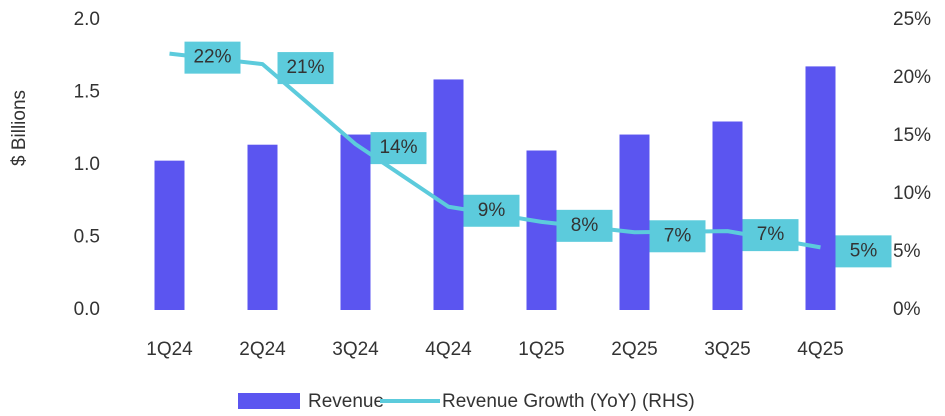 The height and width of the screenshot is (416, 945). What do you see at coordinates (448, 349) in the screenshot?
I see `x-tick-label: 4Q24` at bounding box center [448, 349].